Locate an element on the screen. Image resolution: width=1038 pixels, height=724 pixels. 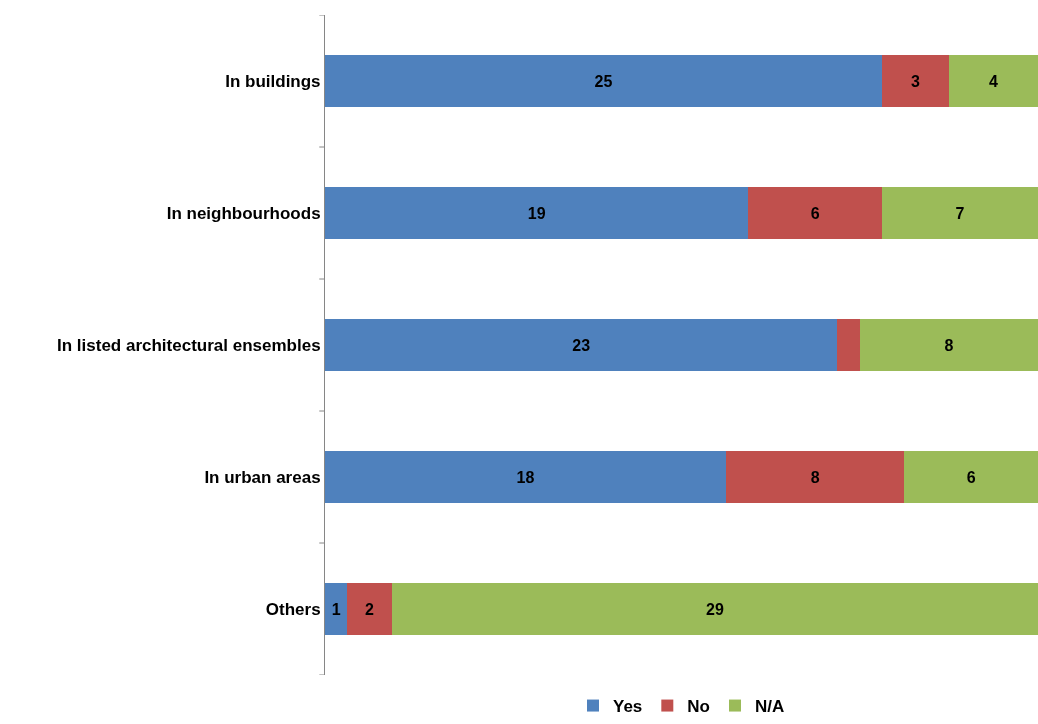
data-label: 25 is located at coordinates (603, 81).